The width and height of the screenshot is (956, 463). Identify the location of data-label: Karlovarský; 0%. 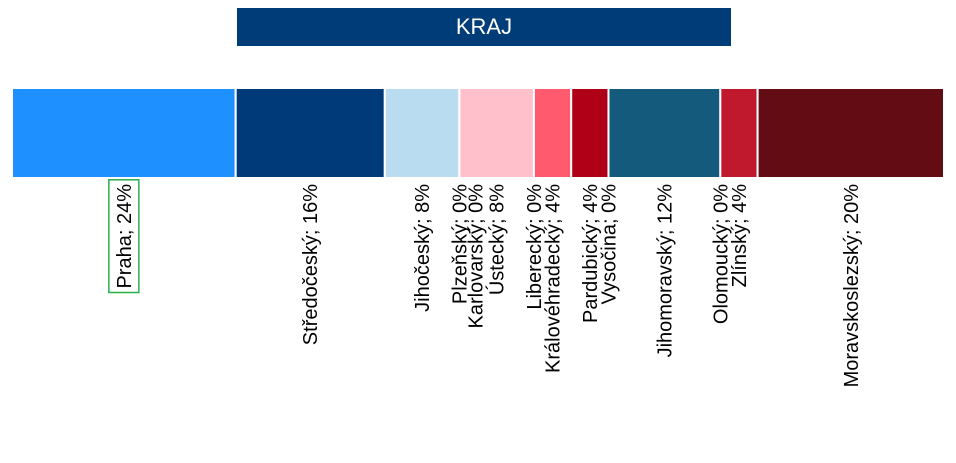
(476, 256).